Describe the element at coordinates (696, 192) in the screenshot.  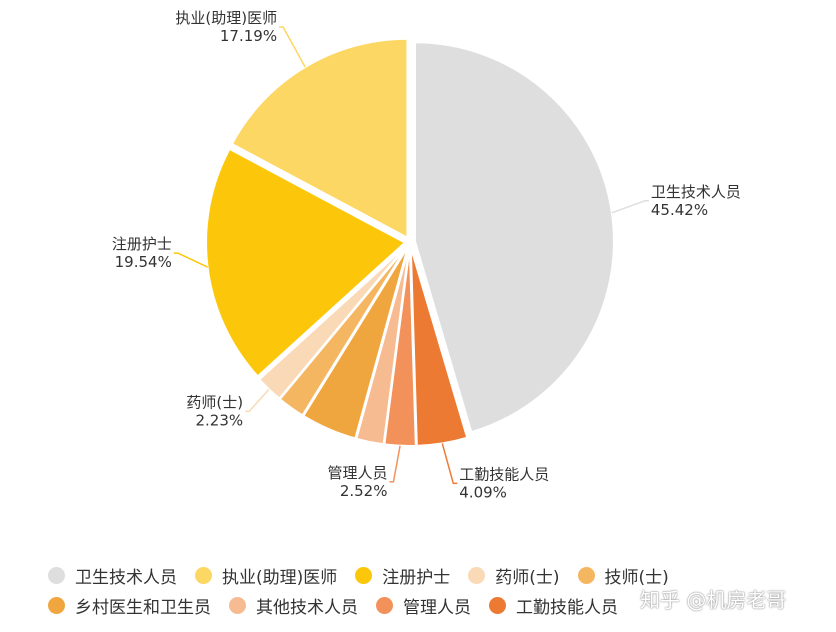
I see `slice-label-name: 卫生技术人员` at that location.